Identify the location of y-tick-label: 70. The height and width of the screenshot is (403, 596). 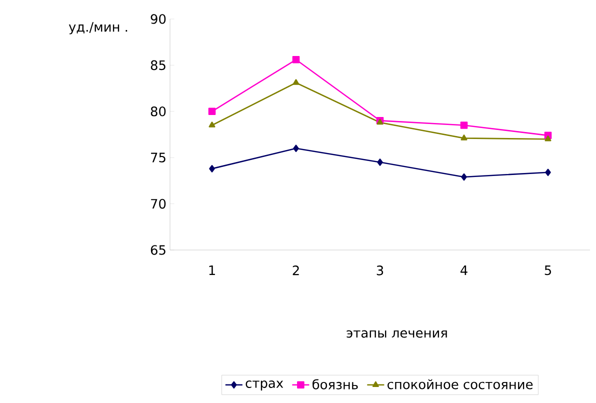
(158, 203).